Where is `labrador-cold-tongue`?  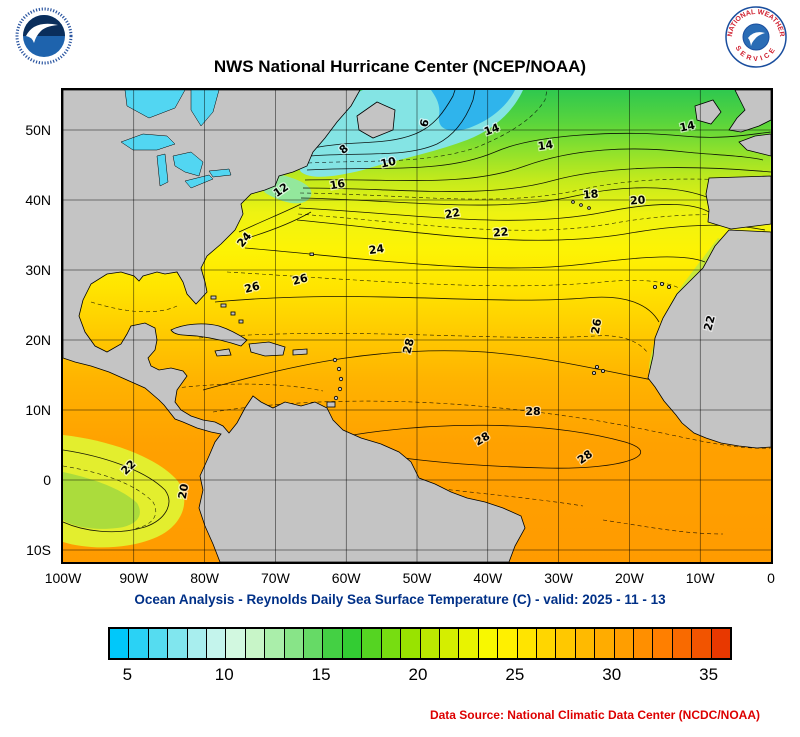 labrador-cold-tongue is located at coordinates (473, 110).